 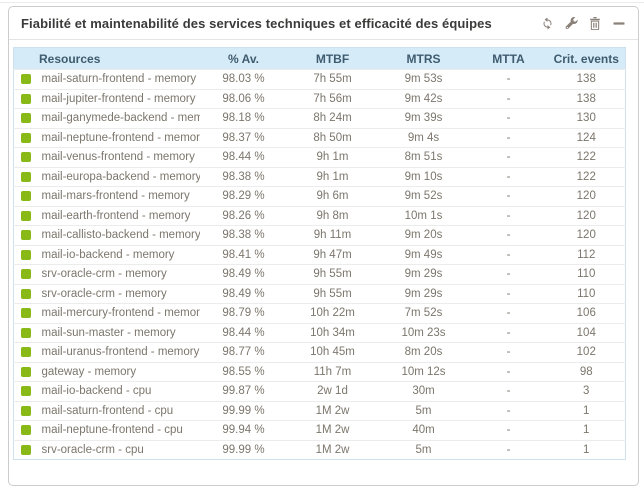 What do you see at coordinates (332, 79) in the screenshot?
I see `mtbf-cell: 7h 55m` at bounding box center [332, 79].